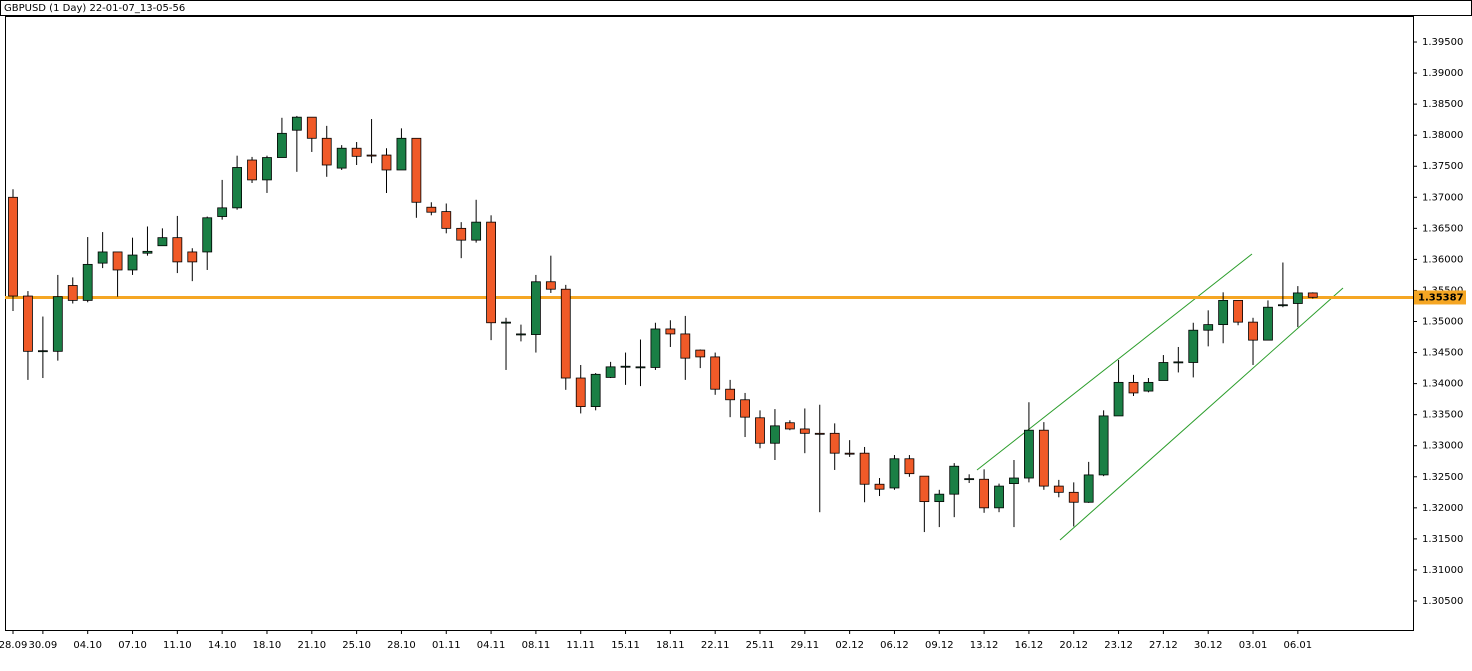  What do you see at coordinates (736, 8) in the screenshot?
I see `title-bar` at bounding box center [736, 8].